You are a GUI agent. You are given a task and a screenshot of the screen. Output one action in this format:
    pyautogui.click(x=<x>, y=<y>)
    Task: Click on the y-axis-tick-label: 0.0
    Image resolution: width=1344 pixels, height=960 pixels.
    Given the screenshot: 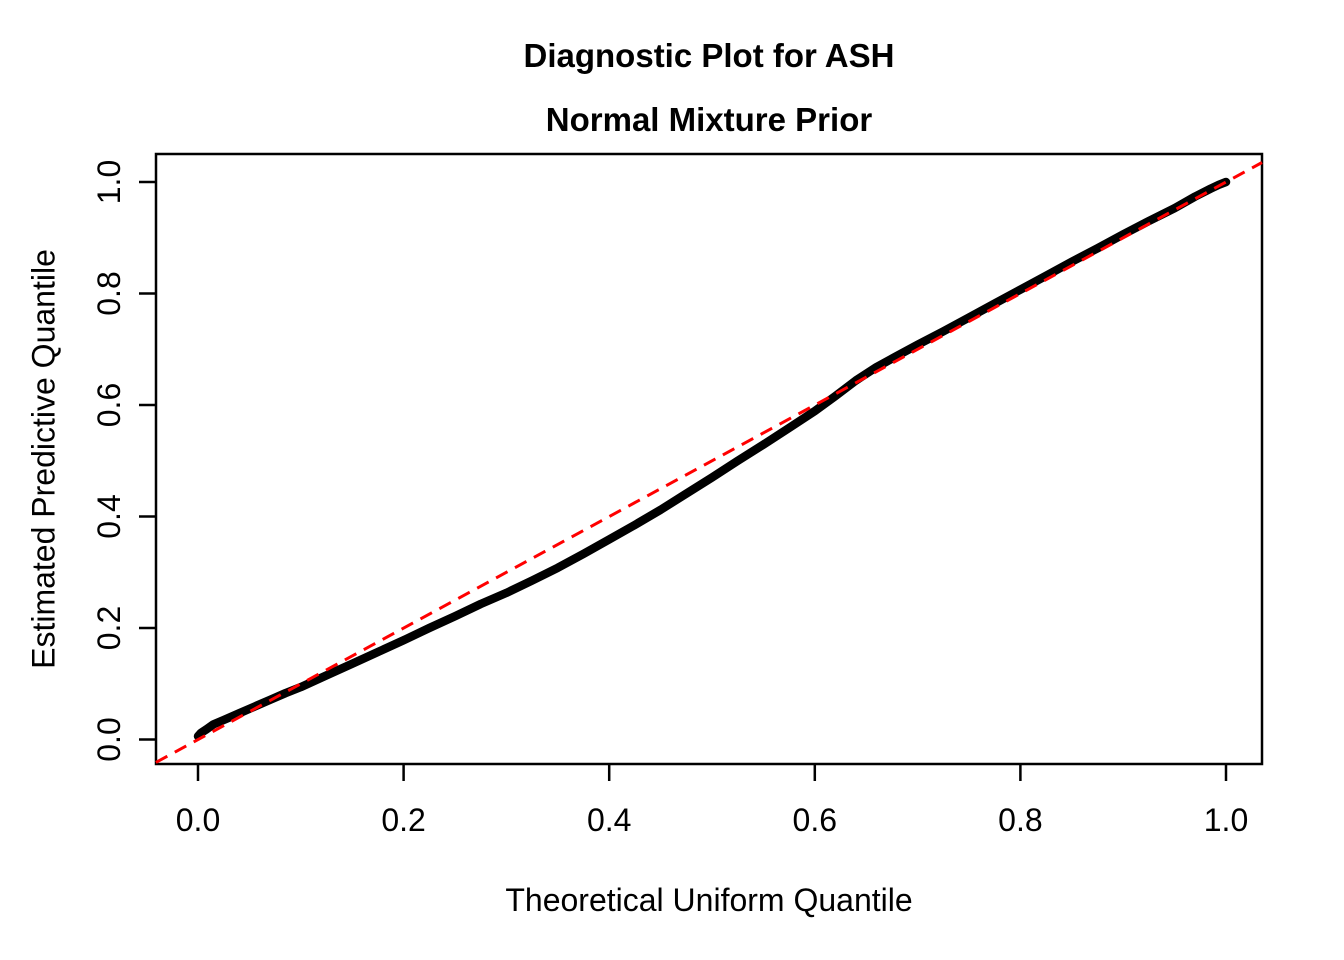 What is the action you would take?
    pyautogui.click(x=109, y=739)
    